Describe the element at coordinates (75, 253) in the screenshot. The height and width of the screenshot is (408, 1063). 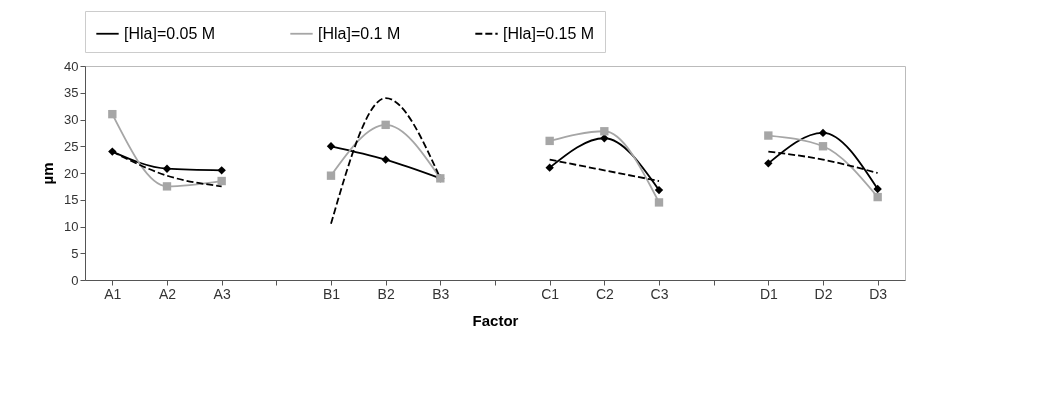
I see `y-tick-label: 5` at that location.